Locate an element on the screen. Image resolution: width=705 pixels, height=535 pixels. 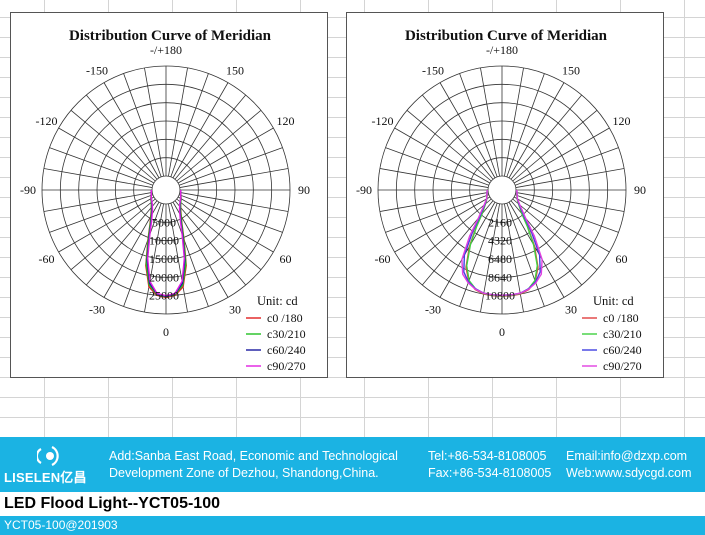
angle-label: -30 is located at coordinates (433, 310).